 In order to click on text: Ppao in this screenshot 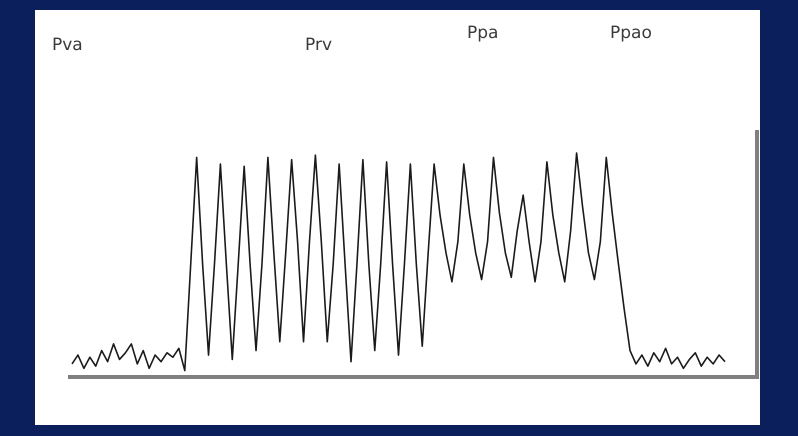, I will do `click(631, 33)`.